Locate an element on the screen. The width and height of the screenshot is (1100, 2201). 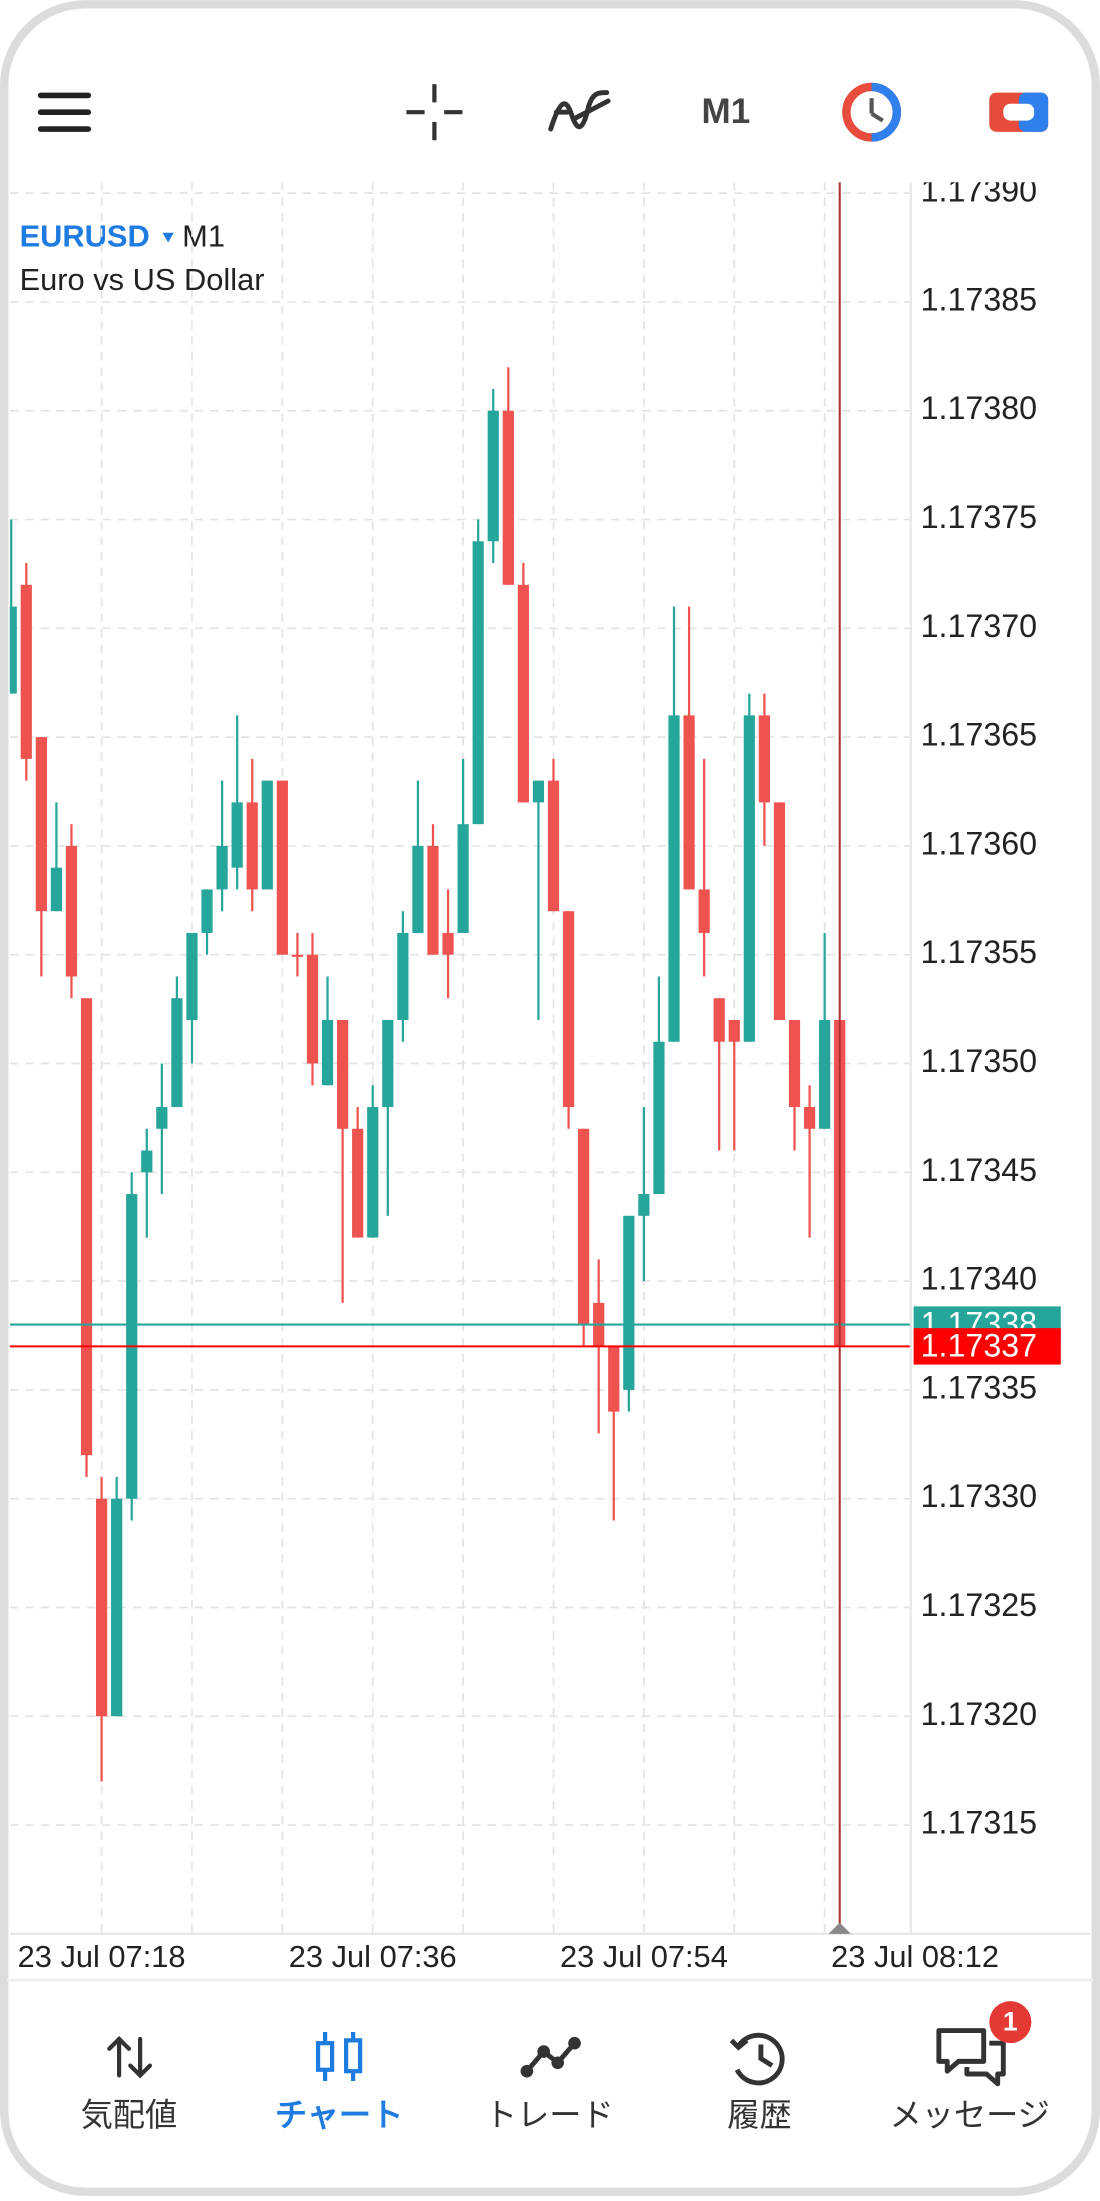
badge-count: 1 is located at coordinates (1010, 2022).